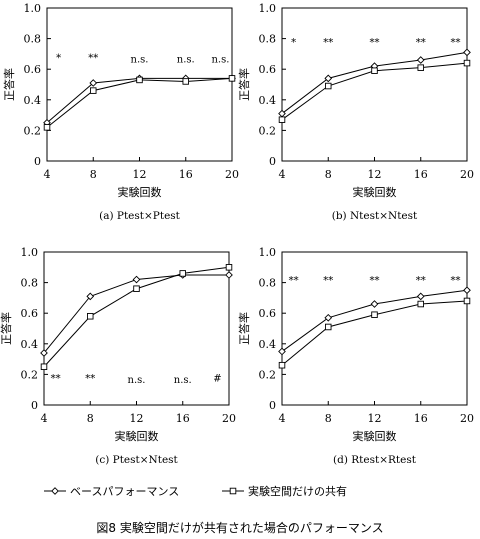  What do you see at coordinates (33, 100) in the screenshot?
I see `y-tick-label: 0.4` at bounding box center [33, 100].